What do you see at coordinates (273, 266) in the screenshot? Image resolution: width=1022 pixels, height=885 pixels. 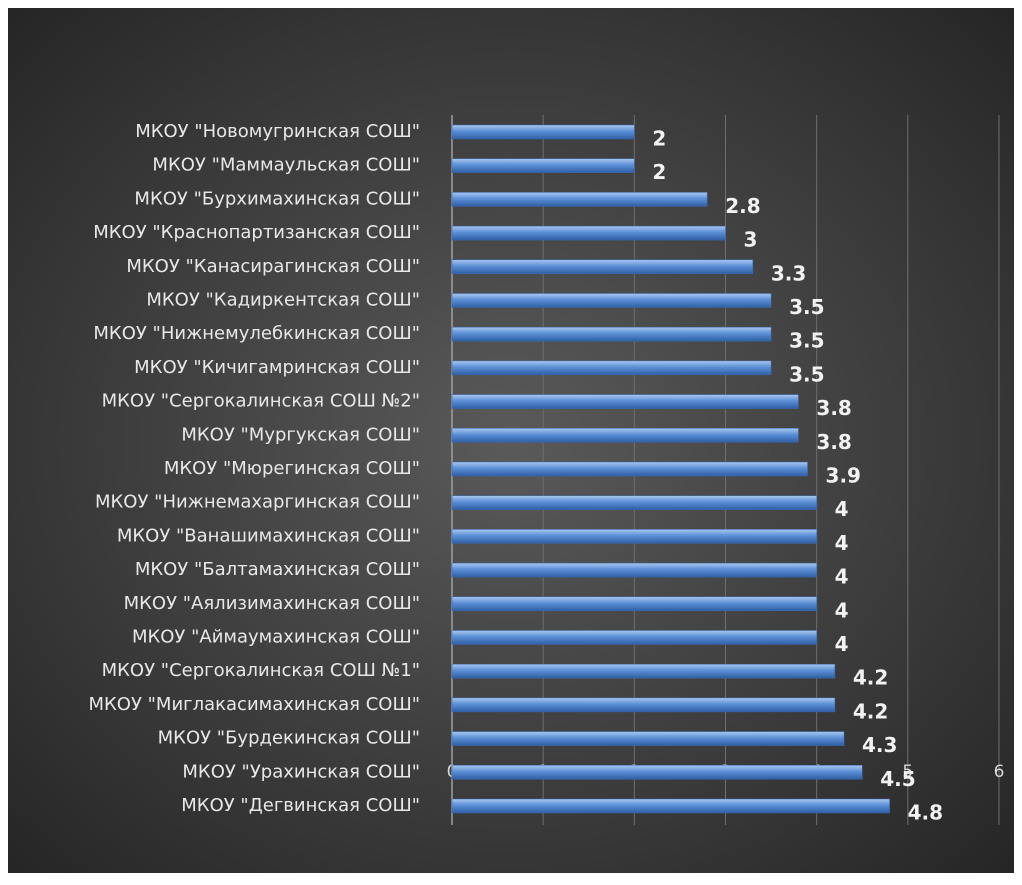 I see `y-tick-label: МКОУ "Канасирагинская СОШ"` at bounding box center [273, 266].